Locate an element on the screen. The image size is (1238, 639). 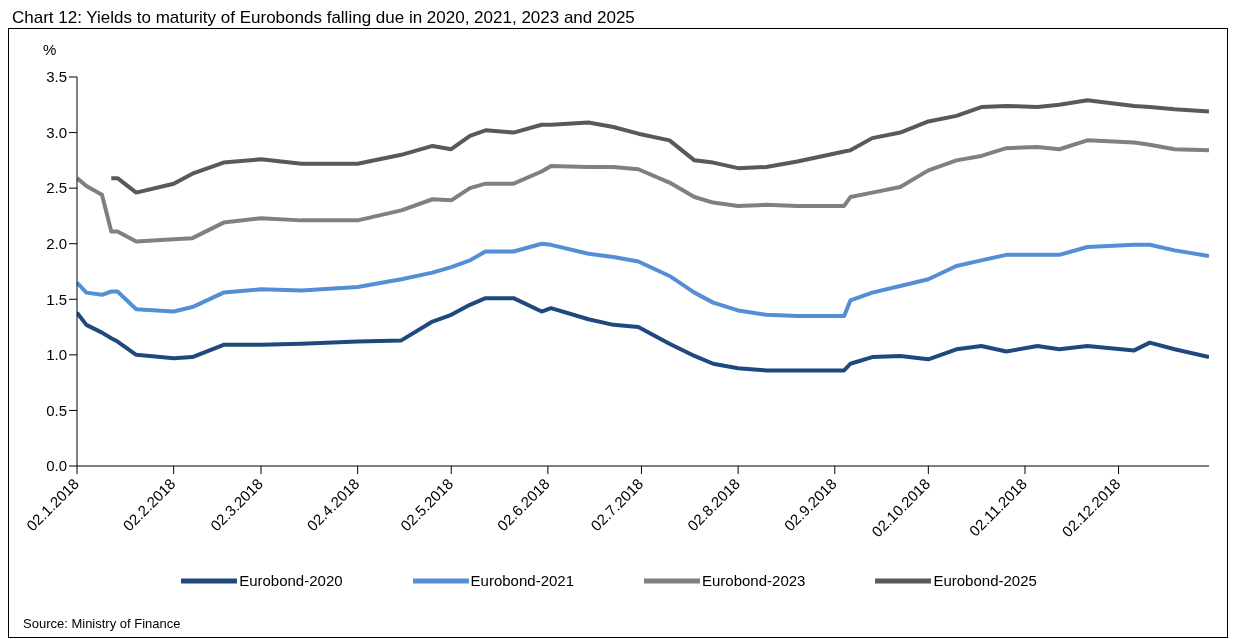
y-tick-label: 0.5 is located at coordinates (56, 410).